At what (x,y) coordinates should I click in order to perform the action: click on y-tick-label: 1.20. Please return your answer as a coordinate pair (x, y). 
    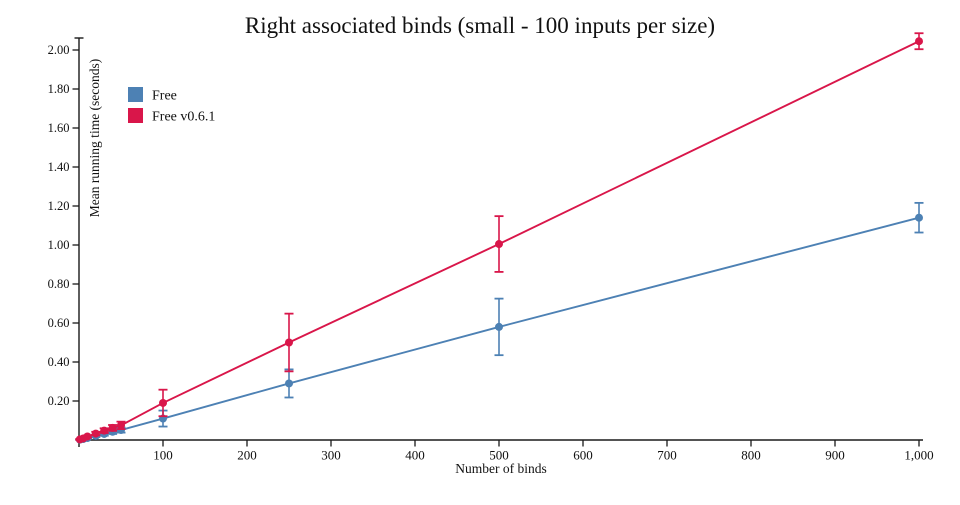
    Looking at the image, I should click on (59, 206).